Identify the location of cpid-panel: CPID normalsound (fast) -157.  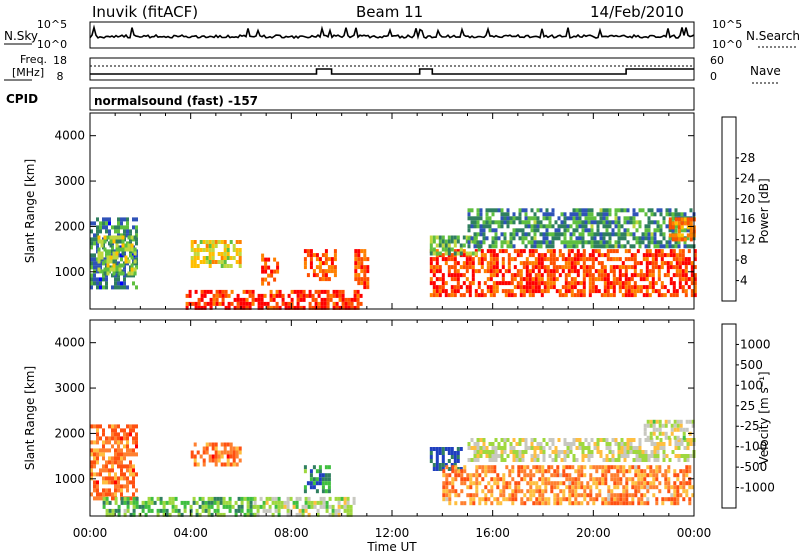
(350, 99).